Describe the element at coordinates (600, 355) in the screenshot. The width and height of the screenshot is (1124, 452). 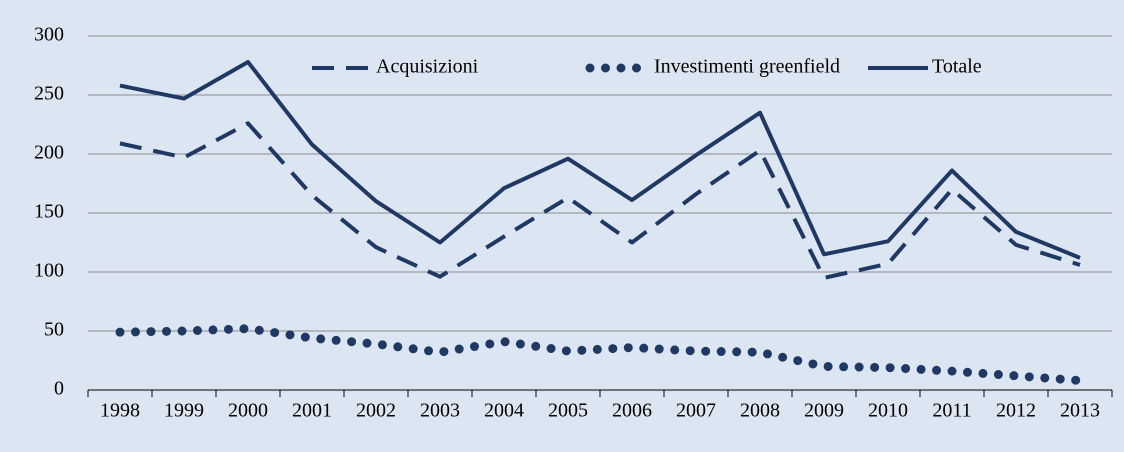
I see `line` at that location.